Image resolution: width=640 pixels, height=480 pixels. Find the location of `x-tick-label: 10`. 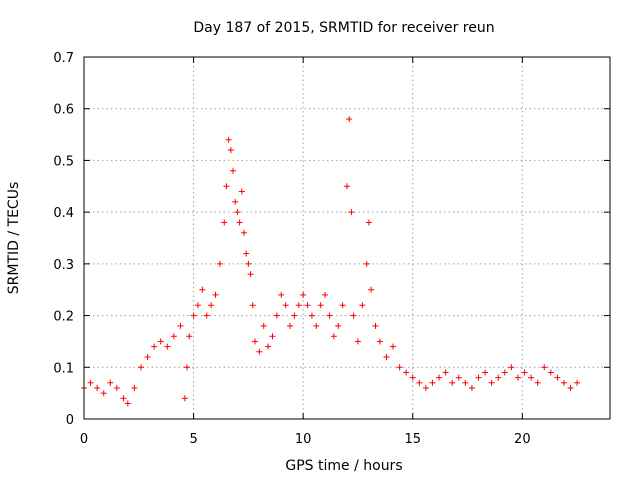

x-tick-label: 10 is located at coordinates (303, 439).